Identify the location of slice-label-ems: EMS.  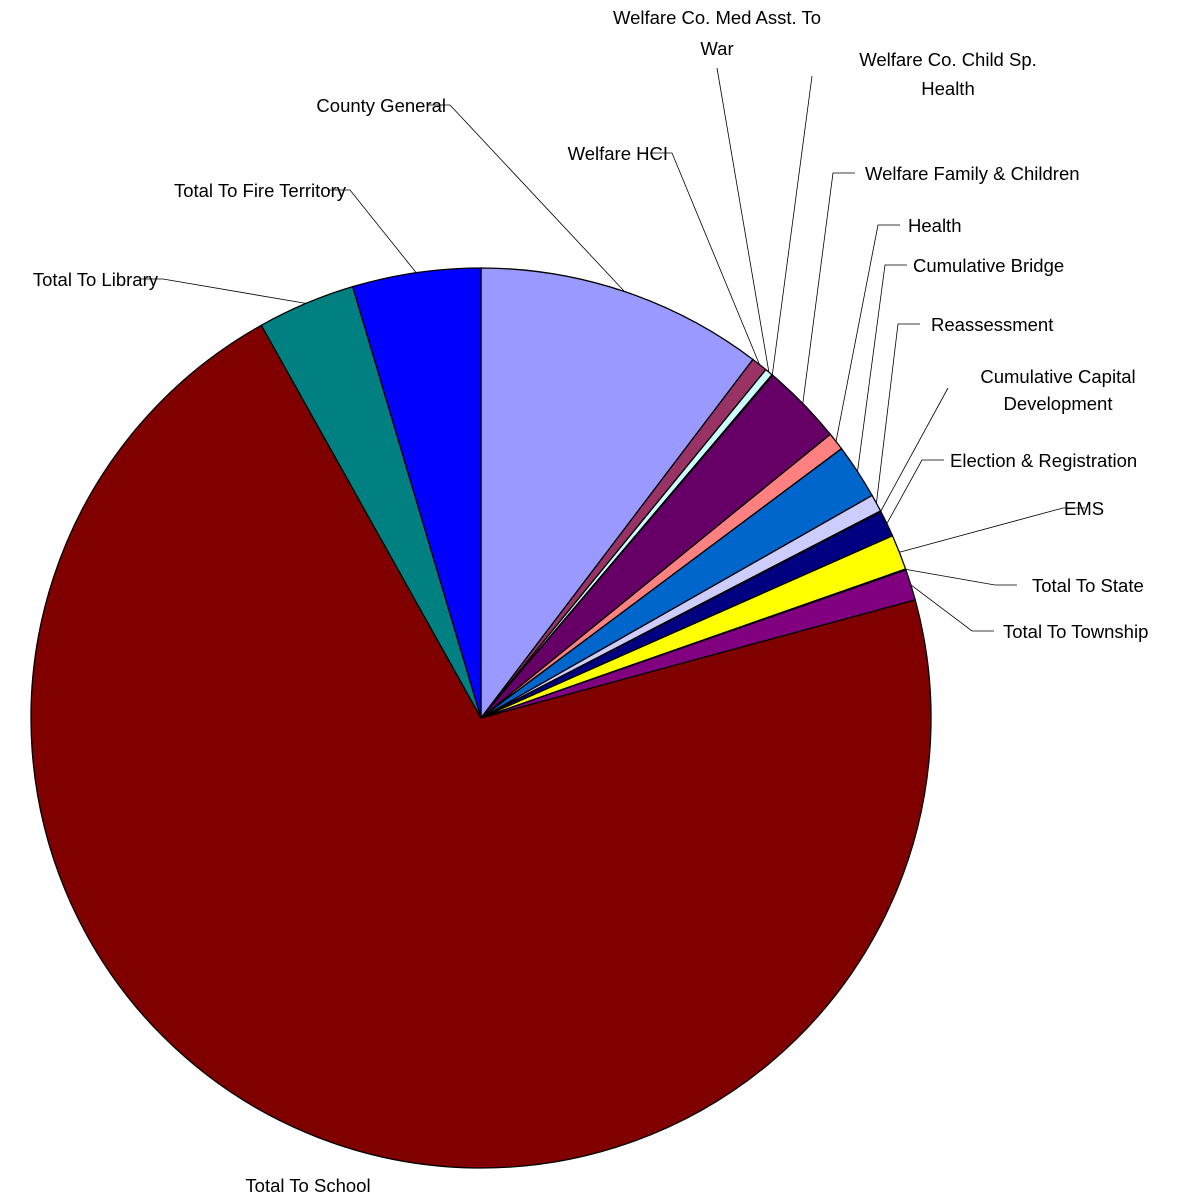
(1084, 508).